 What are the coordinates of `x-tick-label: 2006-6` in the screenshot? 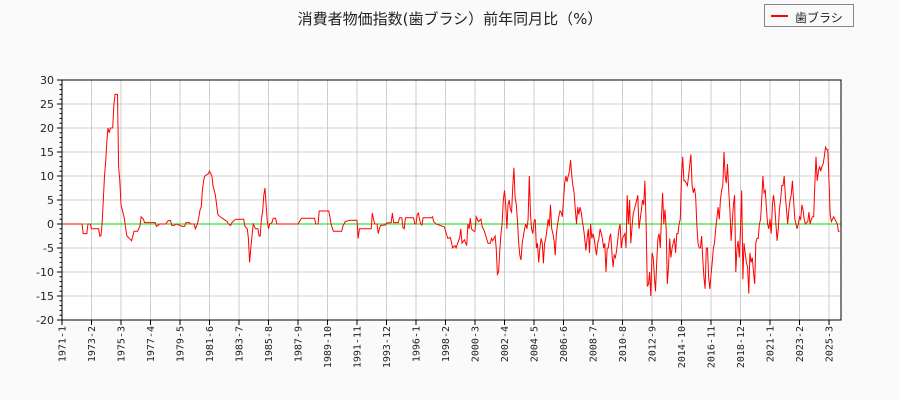 It's located at (564, 344).